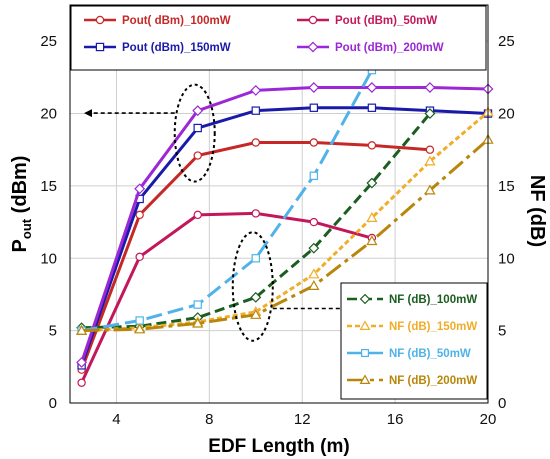 This screenshot has width=550, height=459. Describe the element at coordinates (88, 113) in the screenshot. I see `annotation-arrow-head` at that location.